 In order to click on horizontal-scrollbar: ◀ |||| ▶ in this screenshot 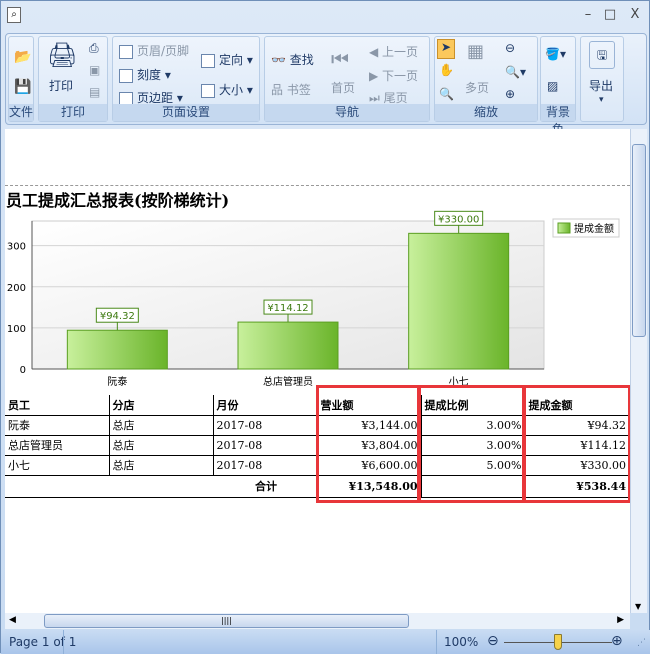, I will do `click(317, 621)`.